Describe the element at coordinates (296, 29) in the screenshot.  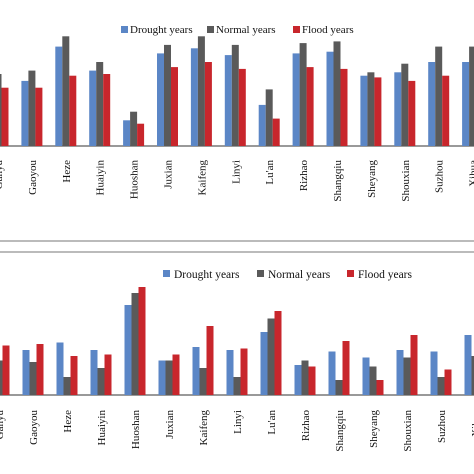
I see `legend-swatch-flood` at that location.